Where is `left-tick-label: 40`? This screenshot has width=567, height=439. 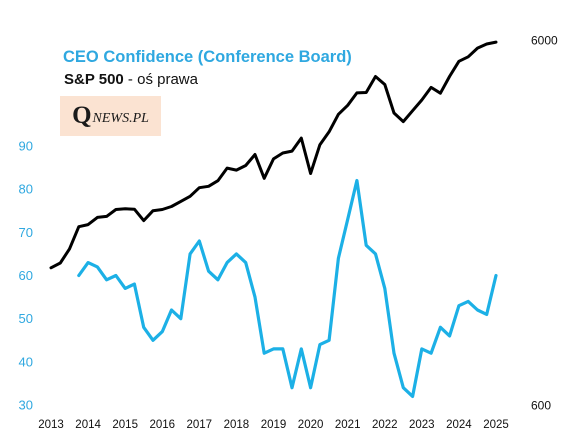
left-tick-label: 40 is located at coordinates (26, 361).